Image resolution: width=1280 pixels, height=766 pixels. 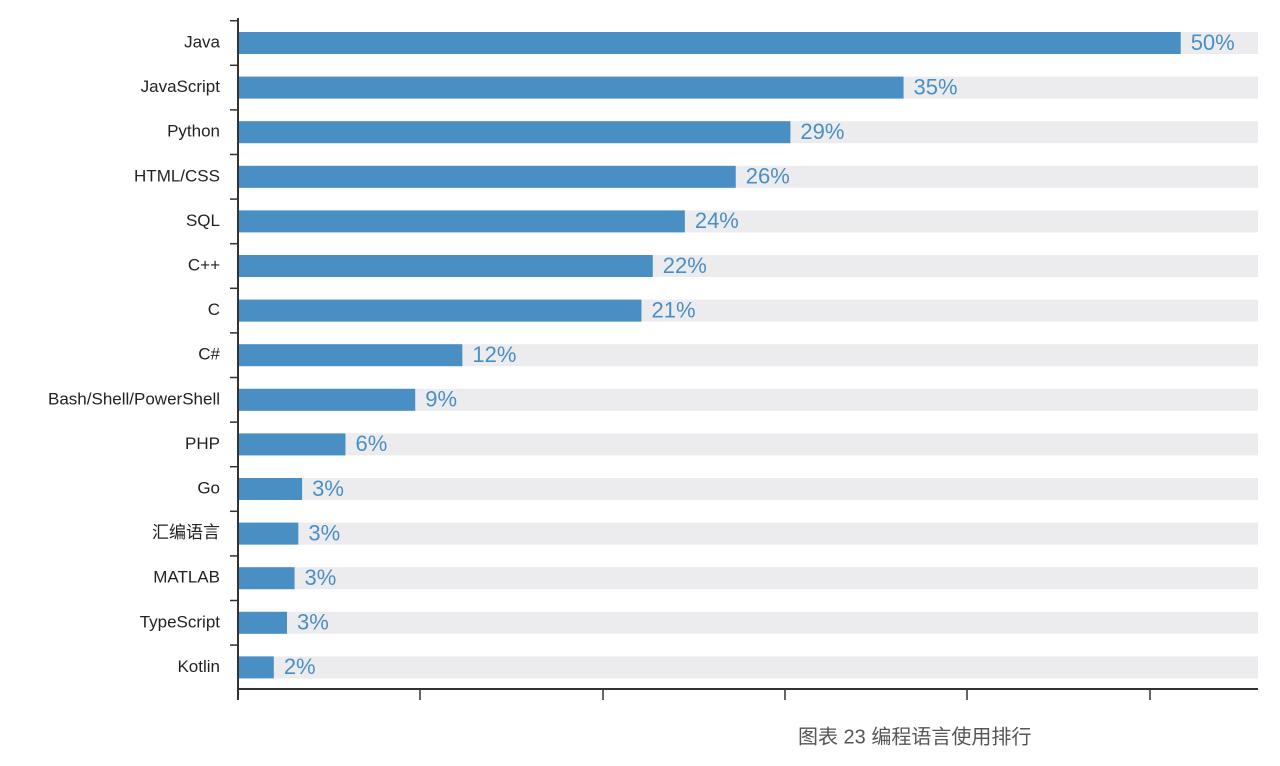 I want to click on value-label: 35%, so click(x=936, y=86).